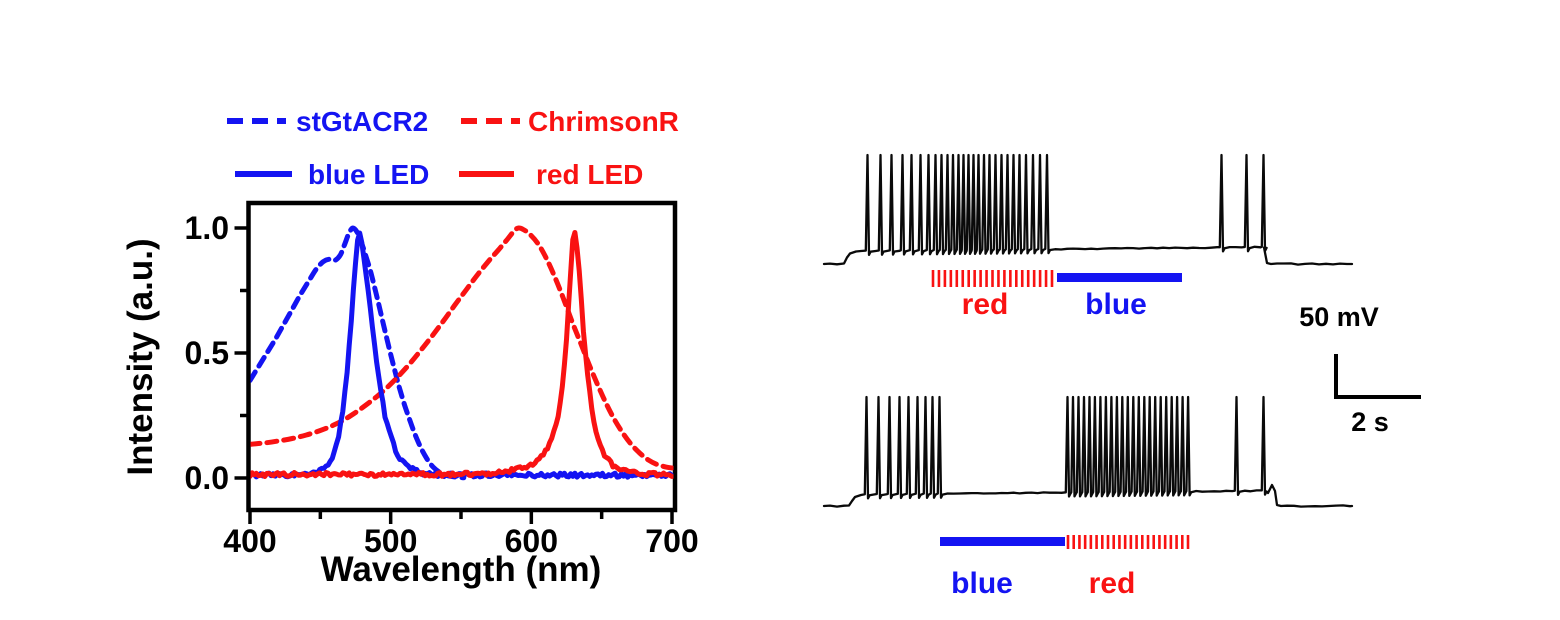 This screenshot has height=620, width=1560. Describe the element at coordinates (985, 304) in the screenshot. I see `stim-label-top-red: red` at that location.